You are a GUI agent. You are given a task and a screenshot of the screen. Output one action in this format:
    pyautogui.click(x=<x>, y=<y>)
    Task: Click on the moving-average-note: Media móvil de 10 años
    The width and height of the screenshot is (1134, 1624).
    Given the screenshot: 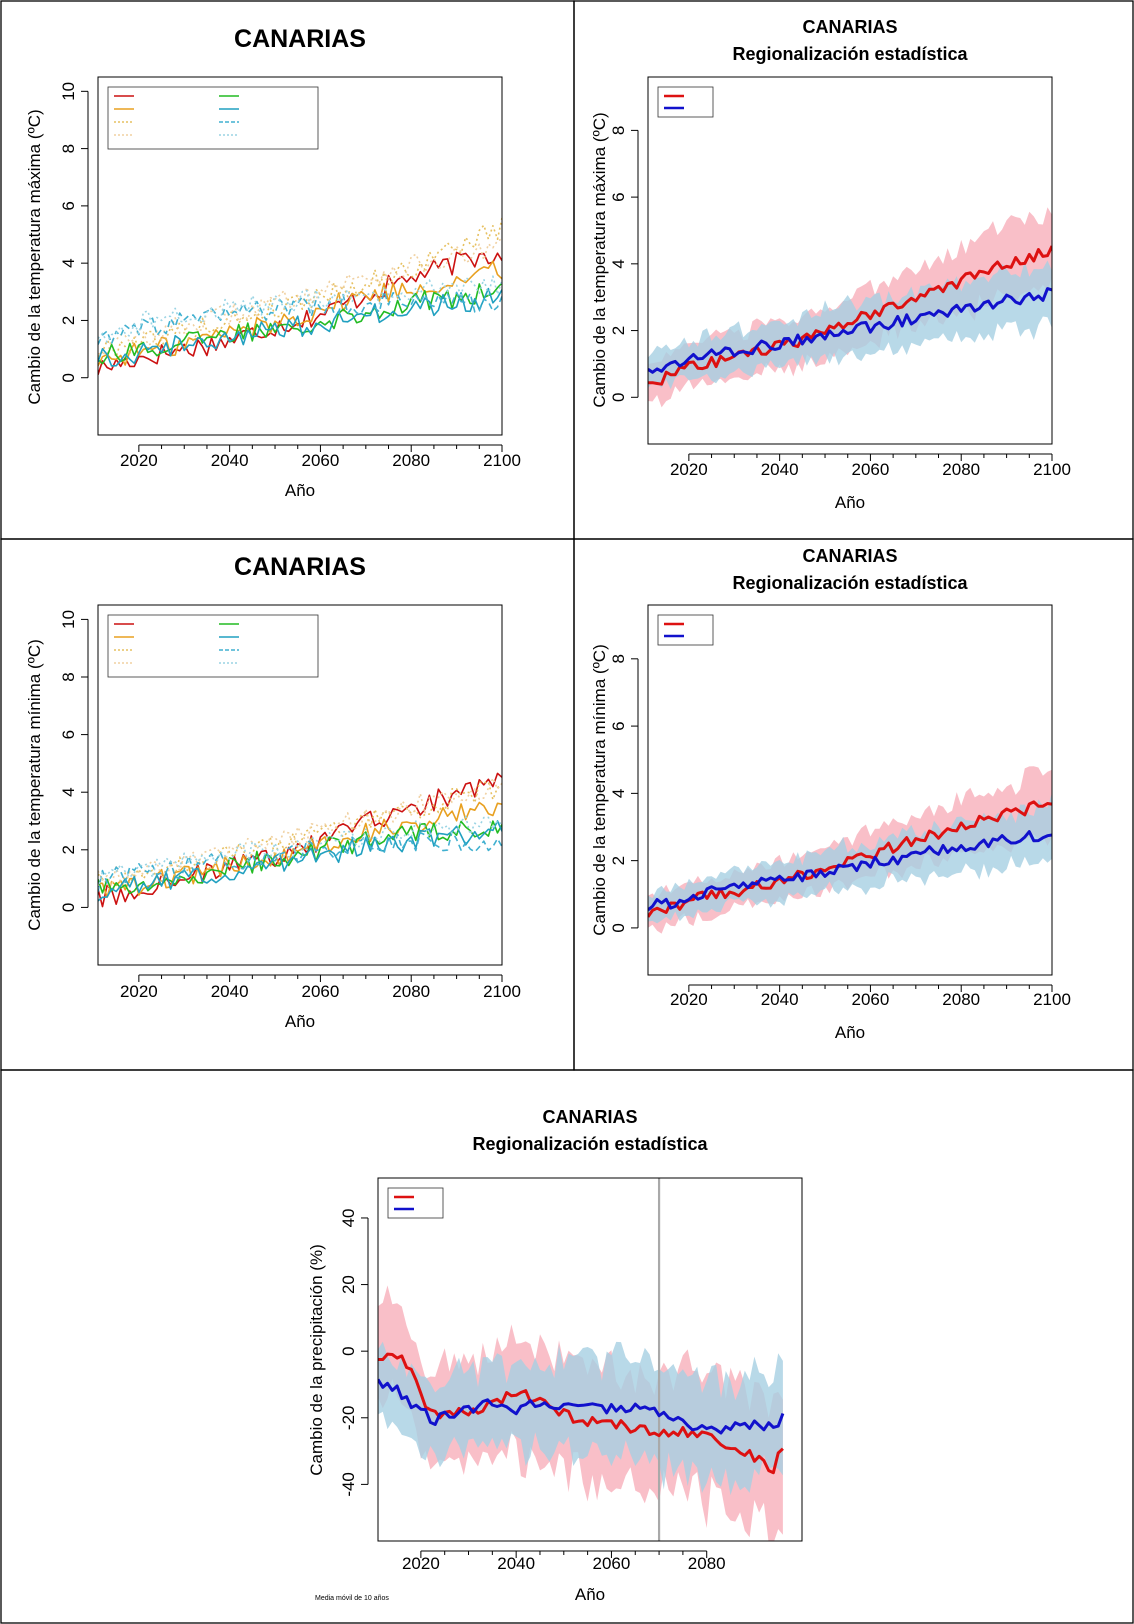 What is the action you would take?
    pyautogui.click(x=352, y=1598)
    